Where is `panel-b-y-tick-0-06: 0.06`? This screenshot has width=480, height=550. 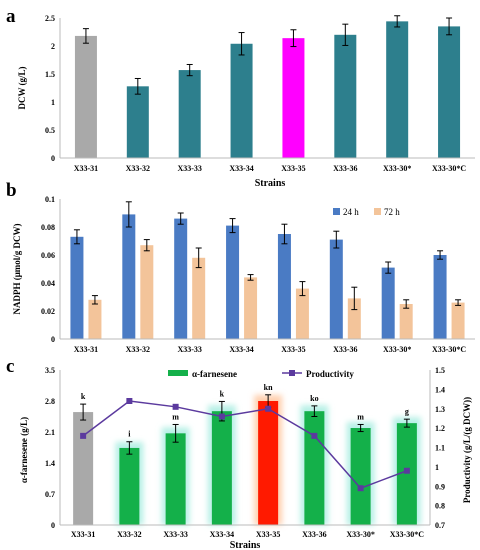
panel-b-y-tick-0-06: 0.06 is located at coordinates (48, 255).